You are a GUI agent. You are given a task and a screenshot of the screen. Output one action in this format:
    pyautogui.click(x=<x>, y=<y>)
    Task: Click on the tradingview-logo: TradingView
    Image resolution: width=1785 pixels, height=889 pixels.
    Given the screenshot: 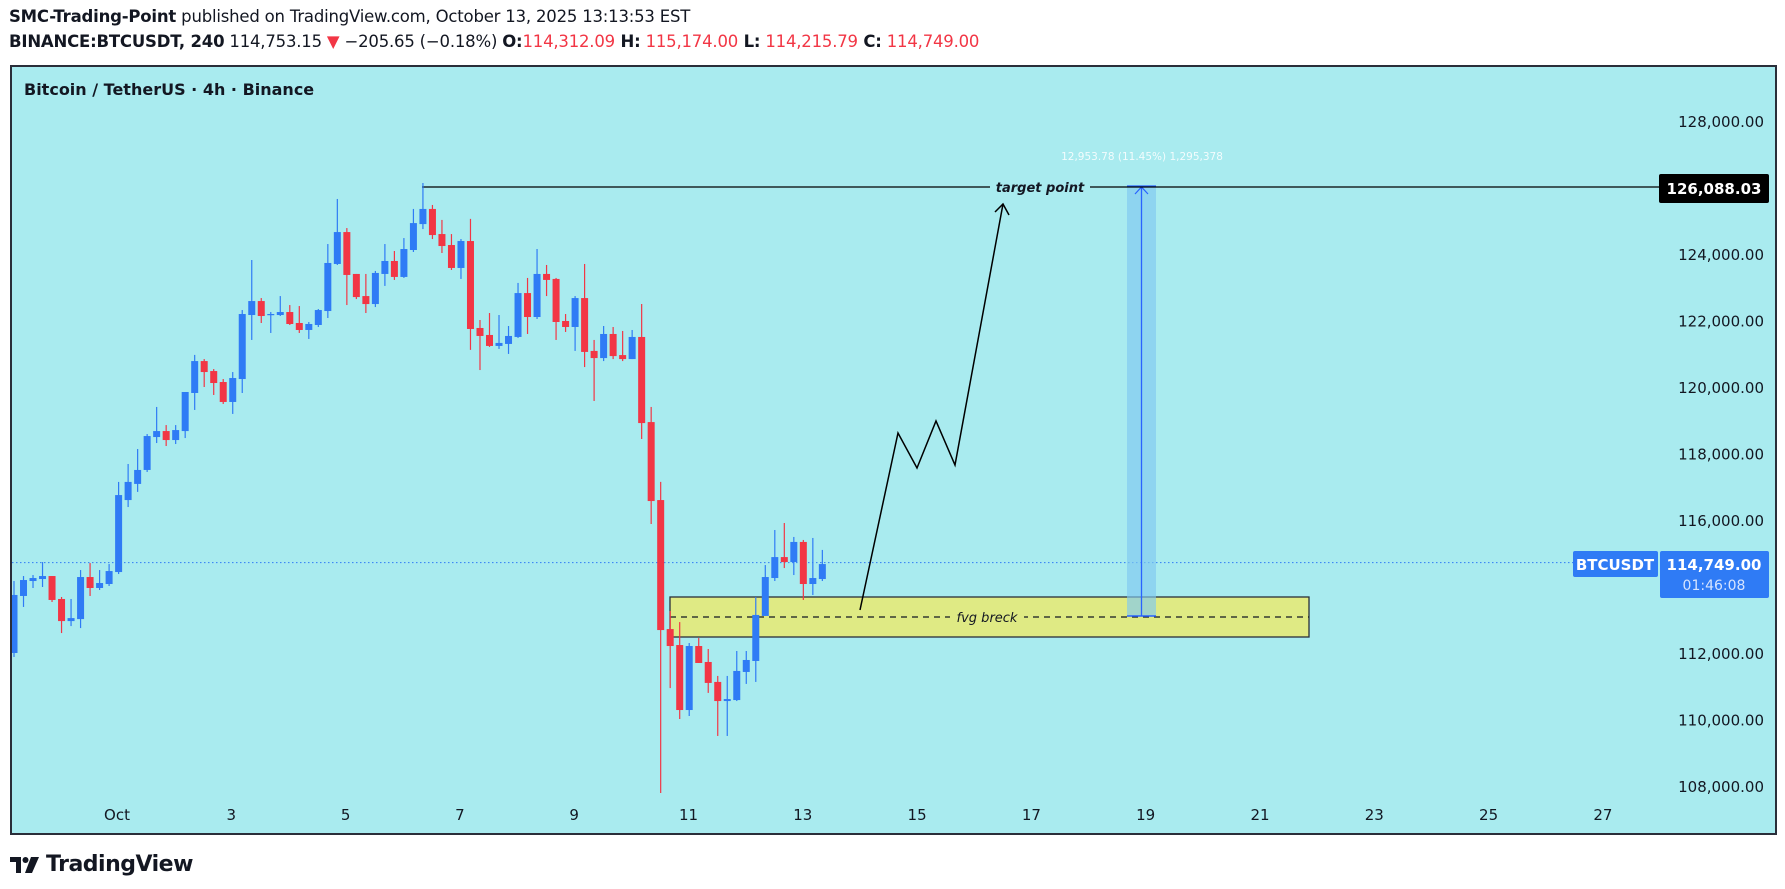 What is the action you would take?
    pyautogui.click(x=101, y=864)
    